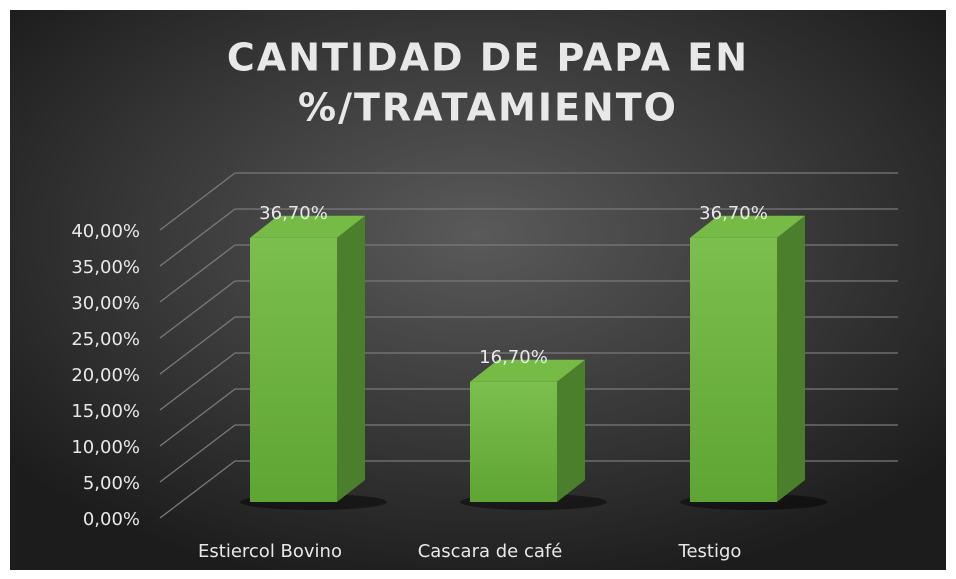 The image size is (956, 579). What do you see at coordinates (270, 551) in the screenshot?
I see `x-tick-label: Estiercol Bovino` at bounding box center [270, 551].